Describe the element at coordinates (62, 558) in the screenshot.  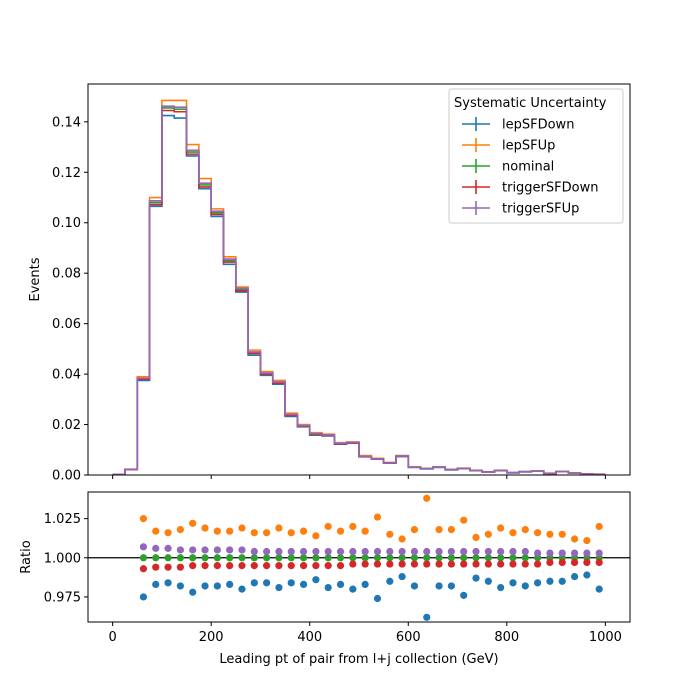
I see `ratio-y-tick-label: 1.000` at that location.